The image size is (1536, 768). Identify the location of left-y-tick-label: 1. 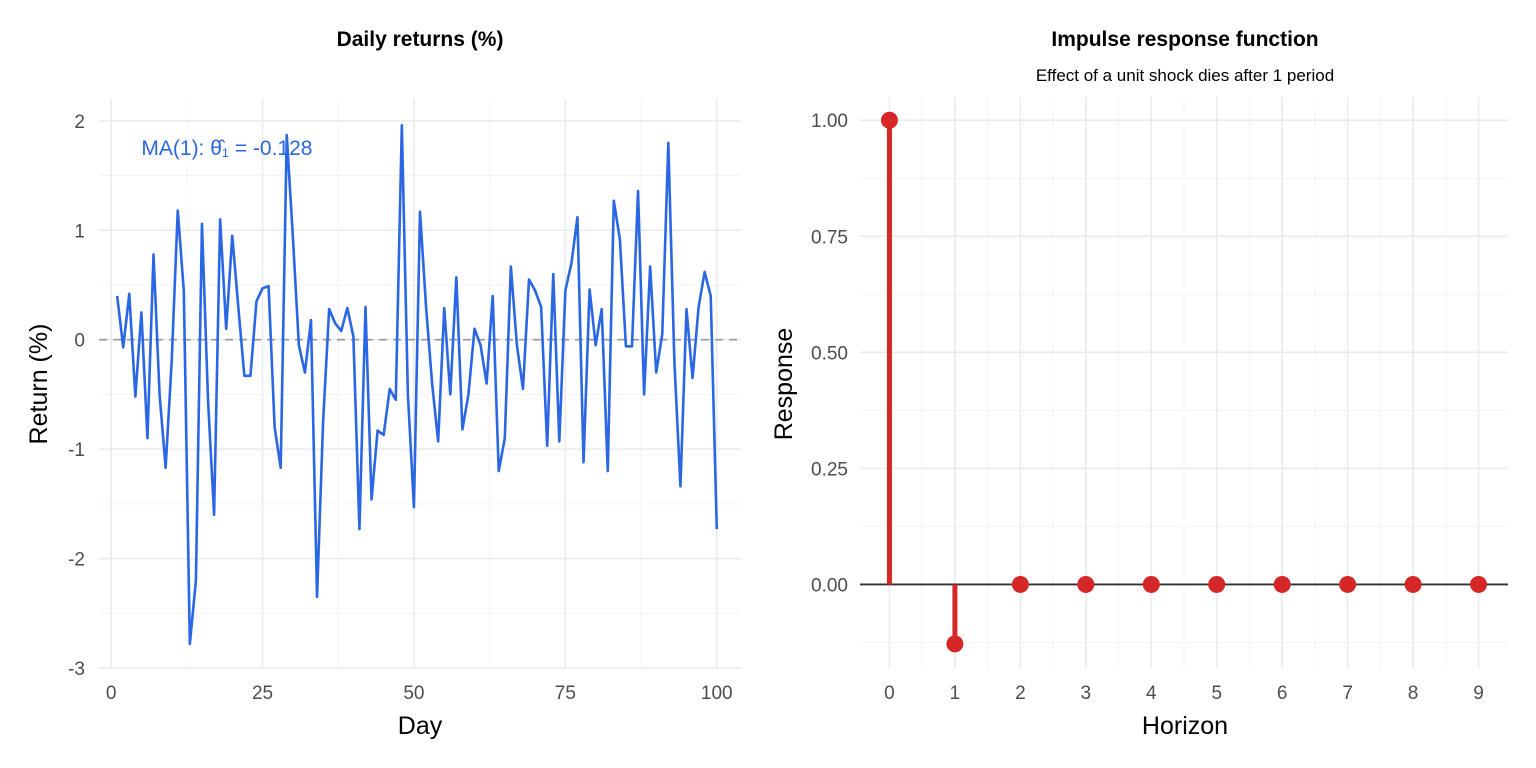
(79, 231).